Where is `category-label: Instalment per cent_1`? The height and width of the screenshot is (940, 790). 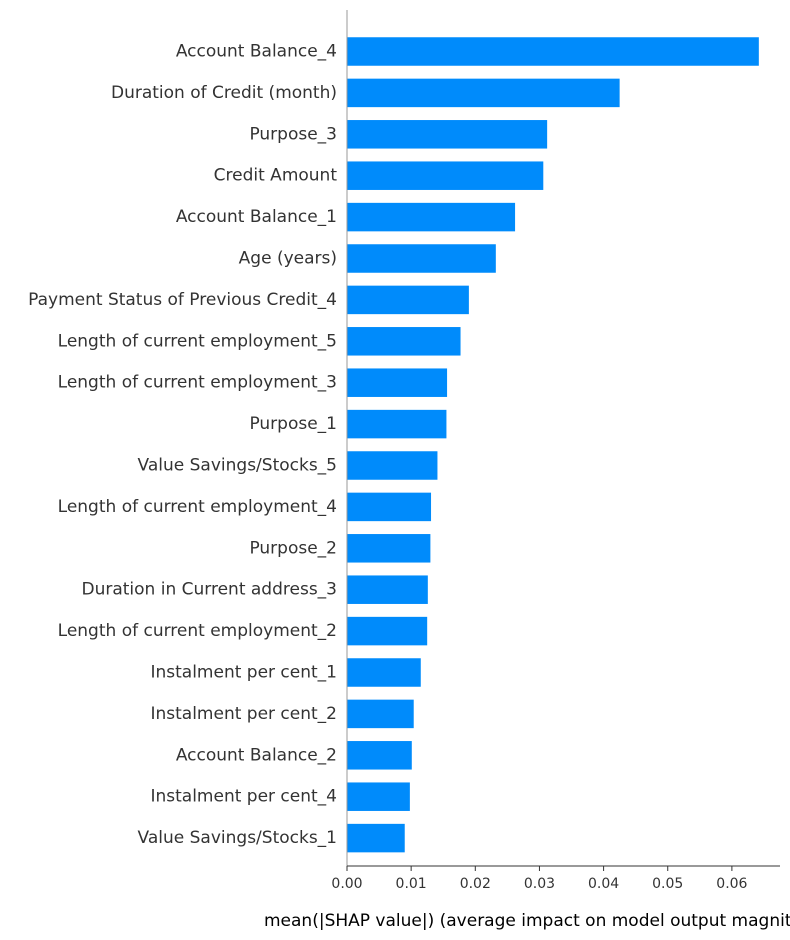
category-label: Instalment per cent_1 is located at coordinates (243, 673).